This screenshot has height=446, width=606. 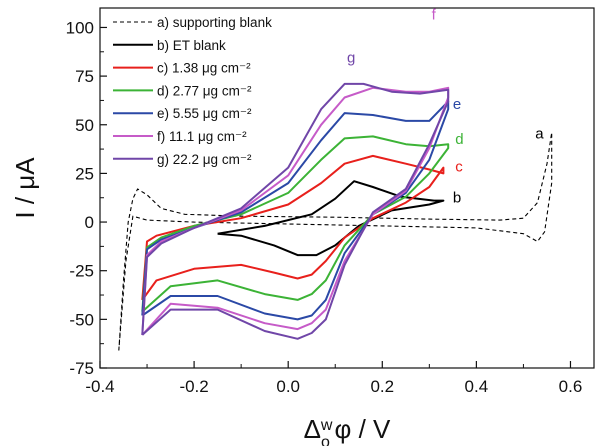 I want to click on x-tick-label: -0.2, so click(x=193, y=386).